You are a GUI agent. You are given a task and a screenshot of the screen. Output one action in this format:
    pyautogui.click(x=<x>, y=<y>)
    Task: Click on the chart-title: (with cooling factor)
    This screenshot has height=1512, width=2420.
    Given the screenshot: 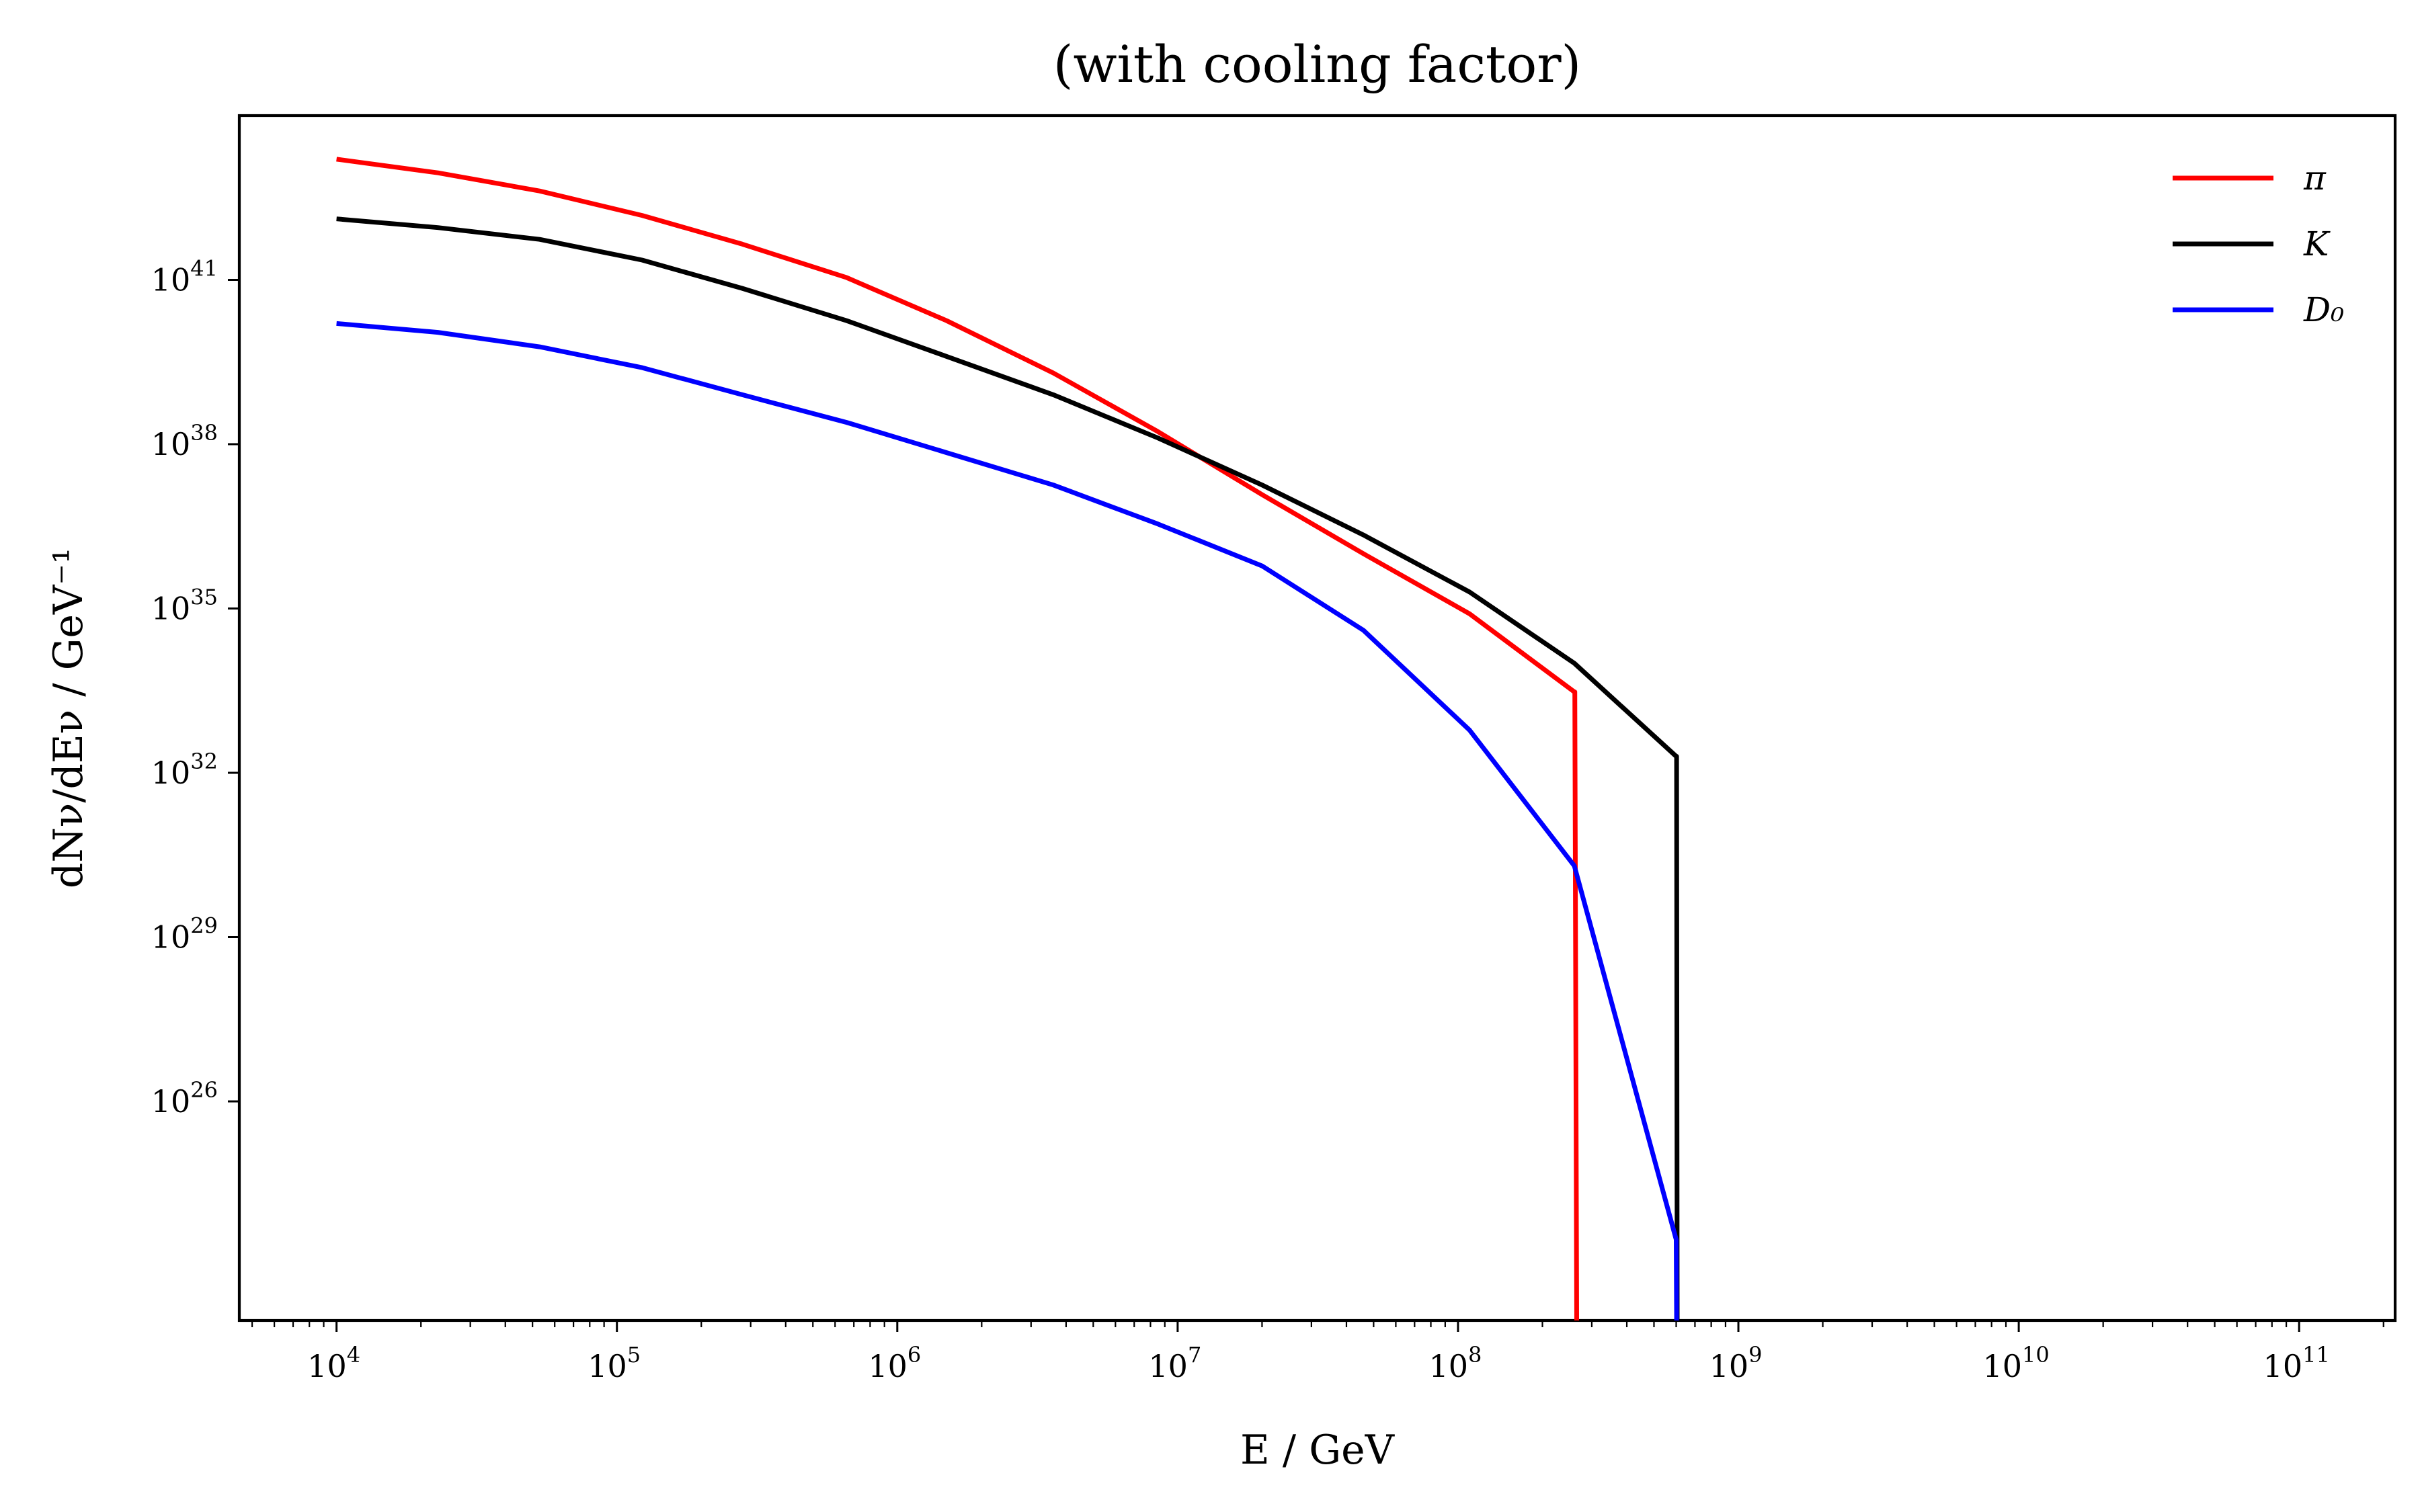 What is the action you would take?
    pyautogui.click(x=1317, y=64)
    